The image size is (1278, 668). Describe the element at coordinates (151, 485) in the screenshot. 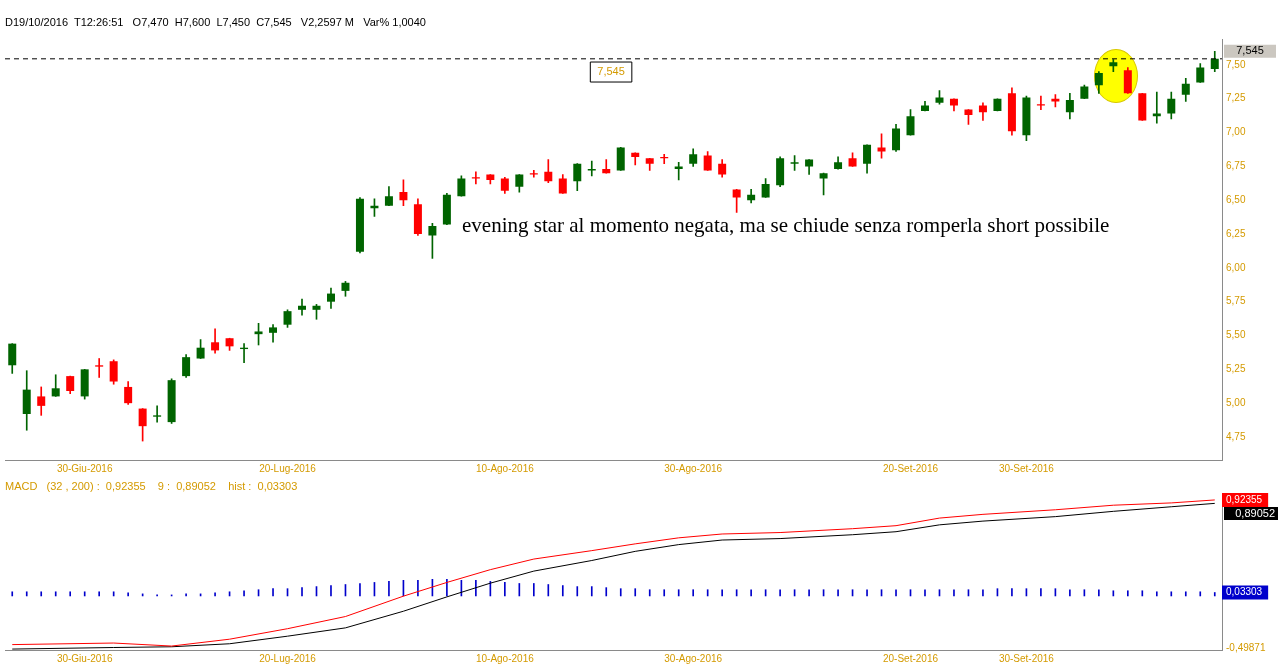

I see `chart-title: MACD (32 , 200) : 0,92355 9 : 0,89052 hist : 0,03303` at that location.